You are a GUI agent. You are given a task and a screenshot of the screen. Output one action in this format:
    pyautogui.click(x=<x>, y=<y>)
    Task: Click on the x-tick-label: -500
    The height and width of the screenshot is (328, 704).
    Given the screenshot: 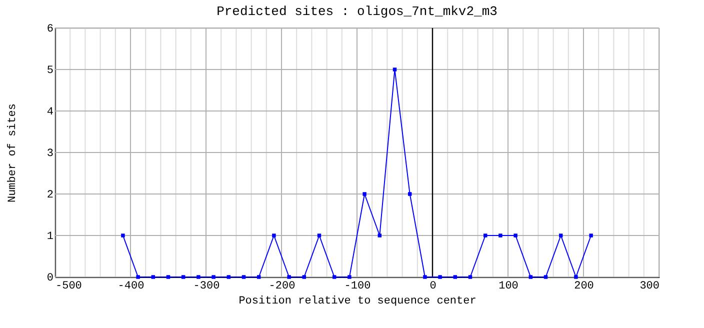 What is the action you would take?
    pyautogui.click(x=69, y=286)
    